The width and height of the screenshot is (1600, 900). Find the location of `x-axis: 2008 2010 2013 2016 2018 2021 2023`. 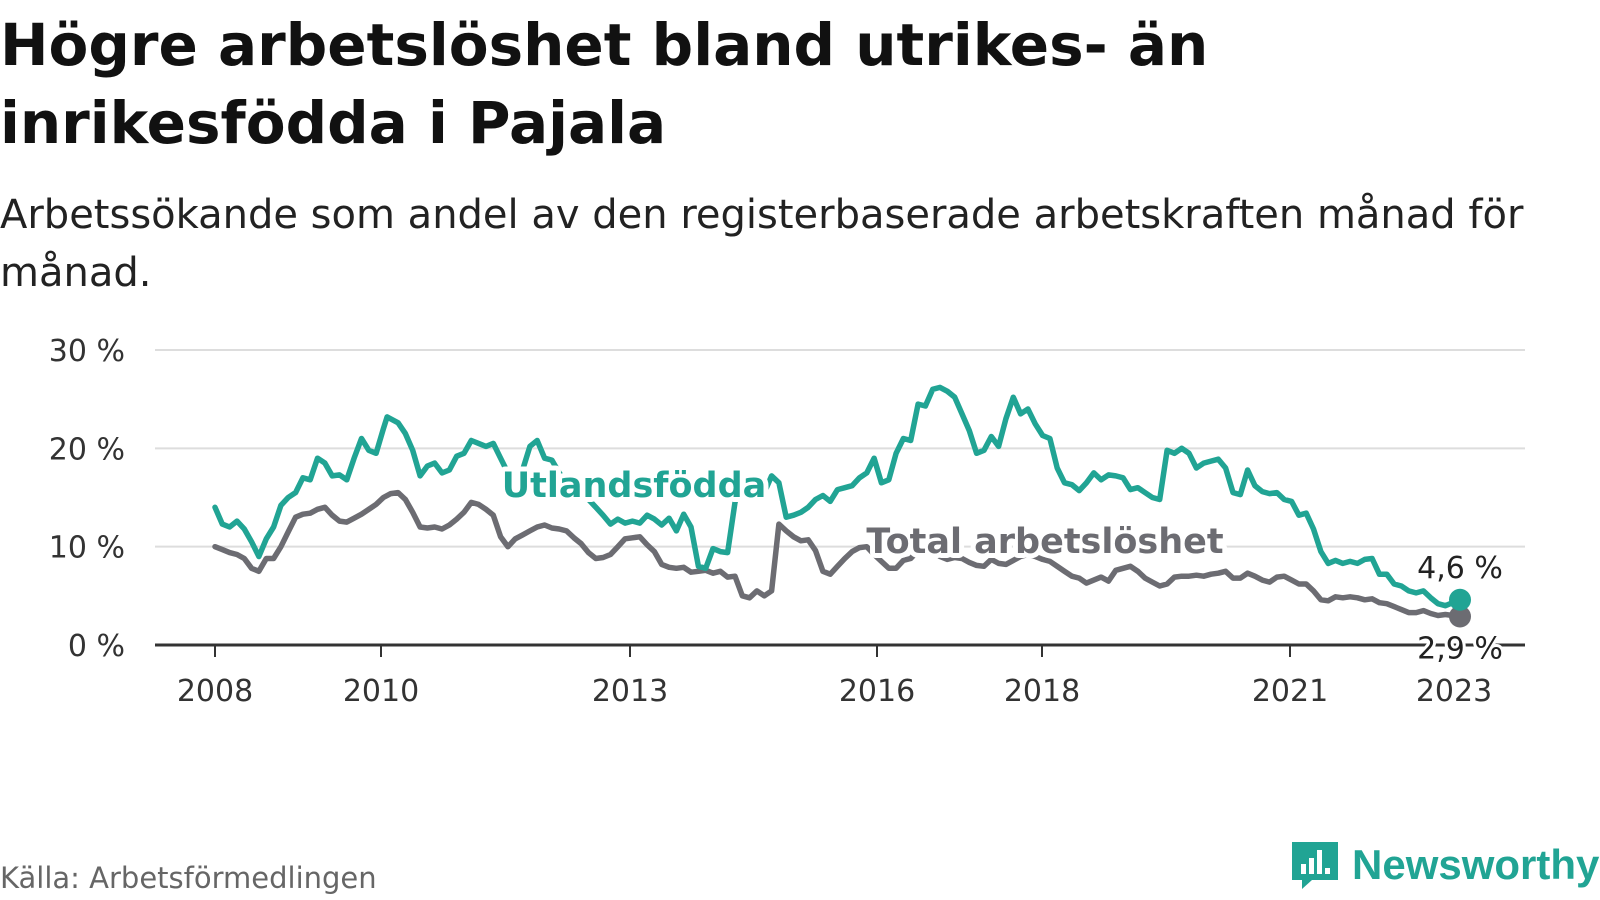

x-axis: 2008 2010 2013 2016 2018 2021 2023 is located at coordinates (840, 676).